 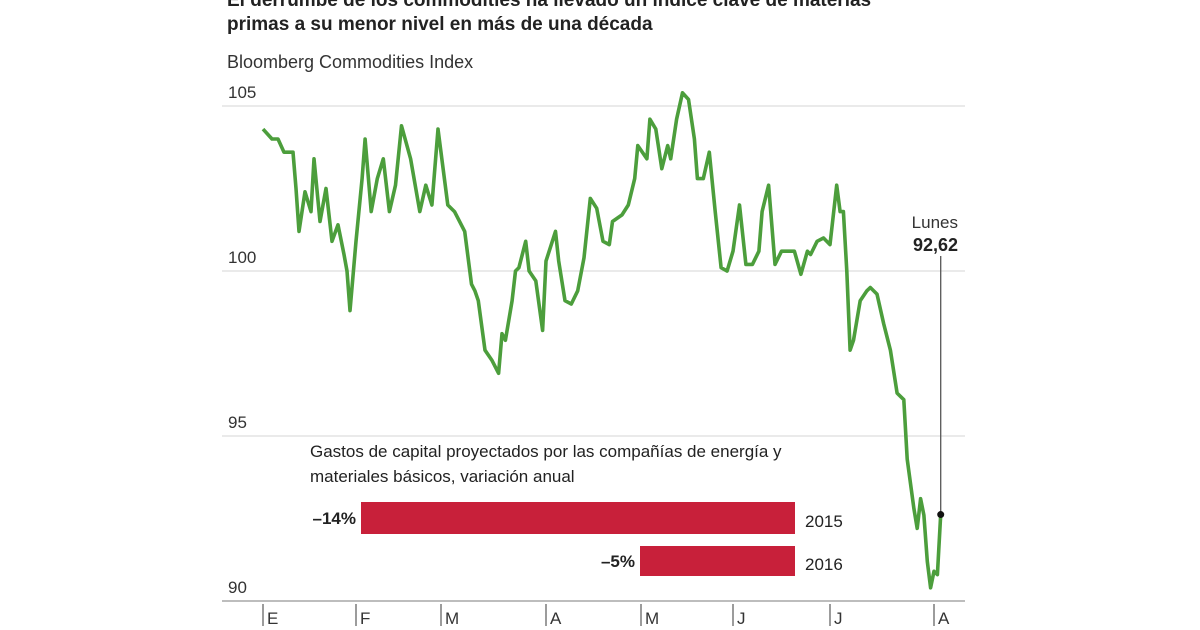 I want to click on bar-category-label: 2015, so click(x=824, y=521).